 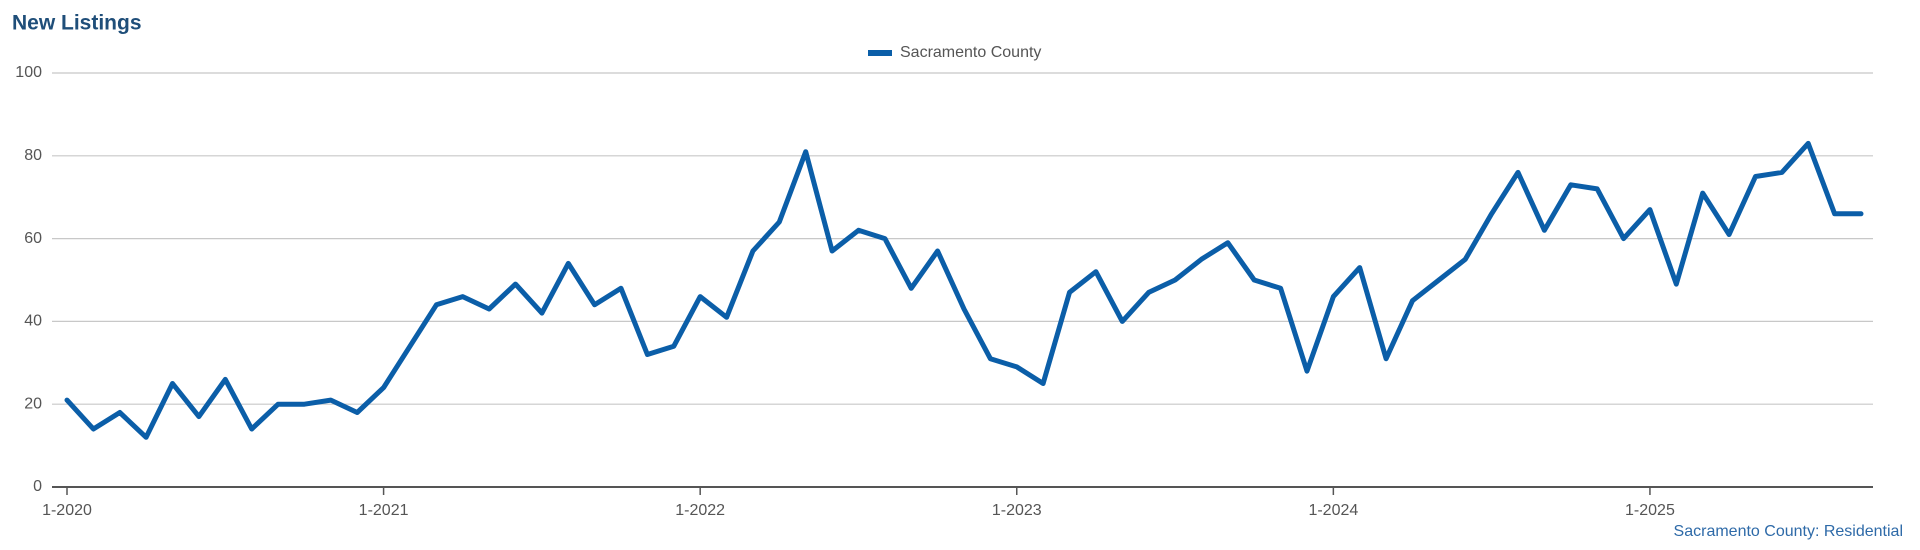 What do you see at coordinates (384, 510) in the screenshot?
I see `x-tick-label: 1-2021` at bounding box center [384, 510].